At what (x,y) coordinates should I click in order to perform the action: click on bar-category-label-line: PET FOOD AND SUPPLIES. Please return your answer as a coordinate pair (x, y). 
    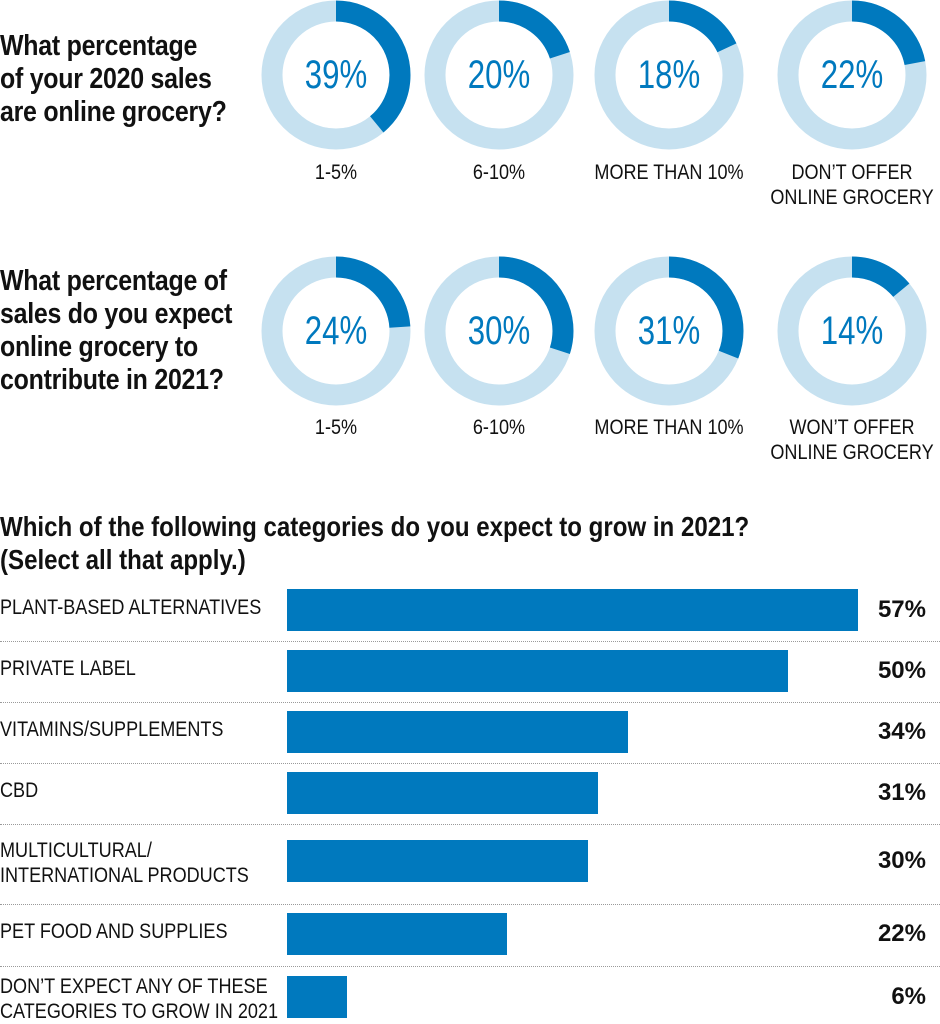
    Looking at the image, I should click on (114, 931).